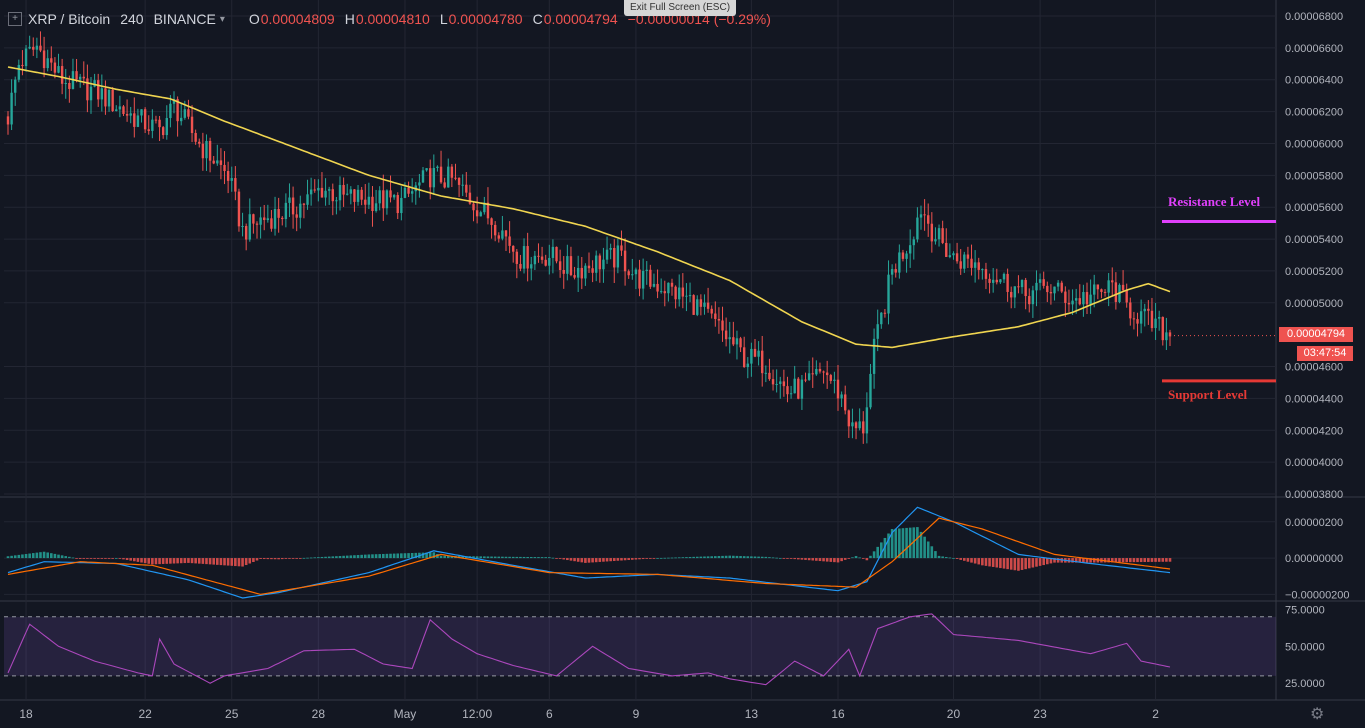 Image resolution: width=1365 pixels, height=728 pixels. I want to click on expand-icon: +, so click(15, 19).